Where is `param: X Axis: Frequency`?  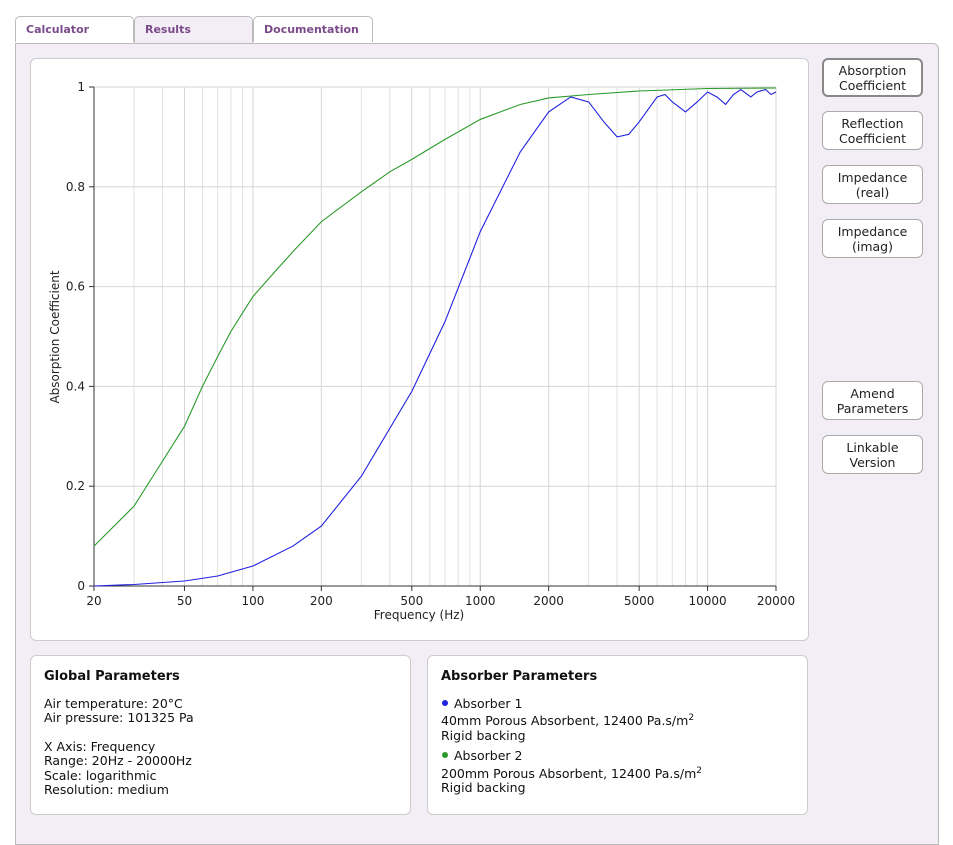
param: X Axis: Frequency is located at coordinates (100, 746).